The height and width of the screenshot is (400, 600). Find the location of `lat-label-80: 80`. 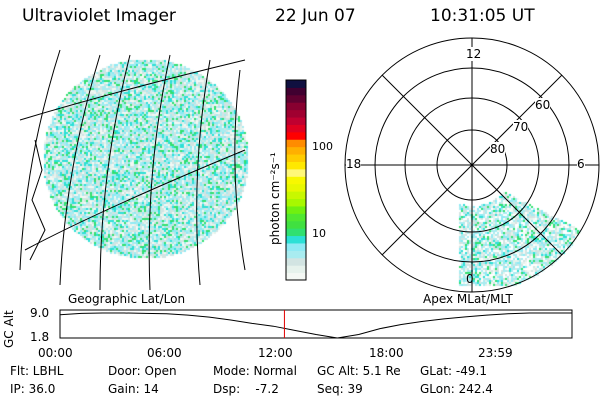

lat-label-80: 80 is located at coordinates (498, 149).